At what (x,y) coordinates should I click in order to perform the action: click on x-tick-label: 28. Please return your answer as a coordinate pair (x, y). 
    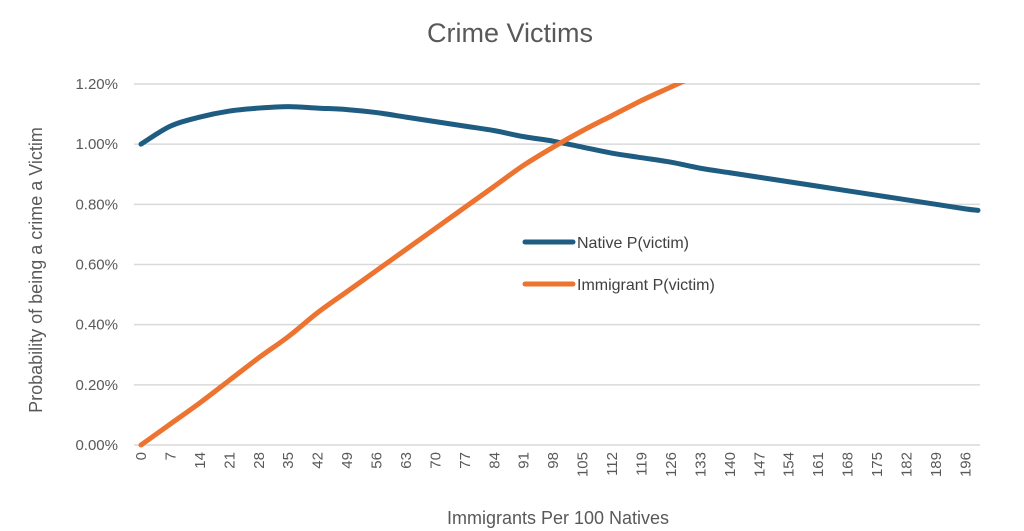
    Looking at the image, I should click on (259, 460).